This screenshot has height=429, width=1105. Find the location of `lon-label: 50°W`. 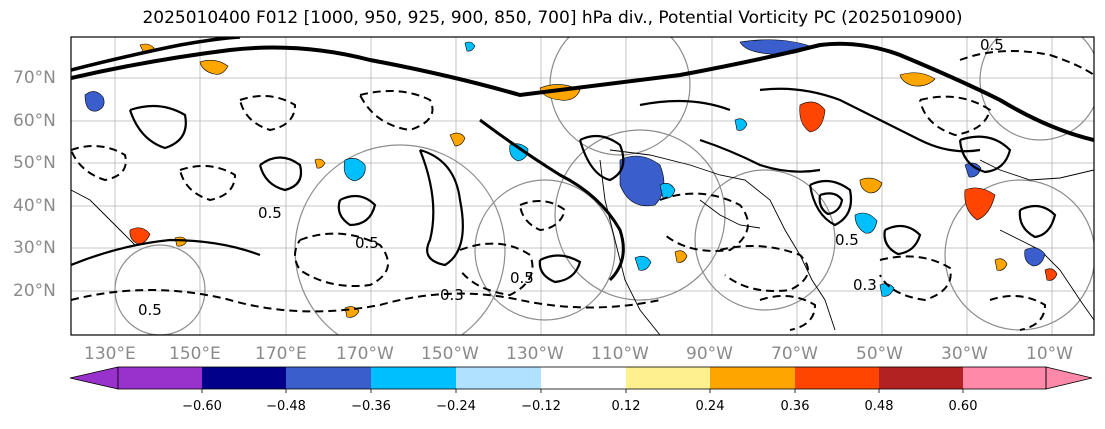

lon-label: 50°W is located at coordinates (879, 354).